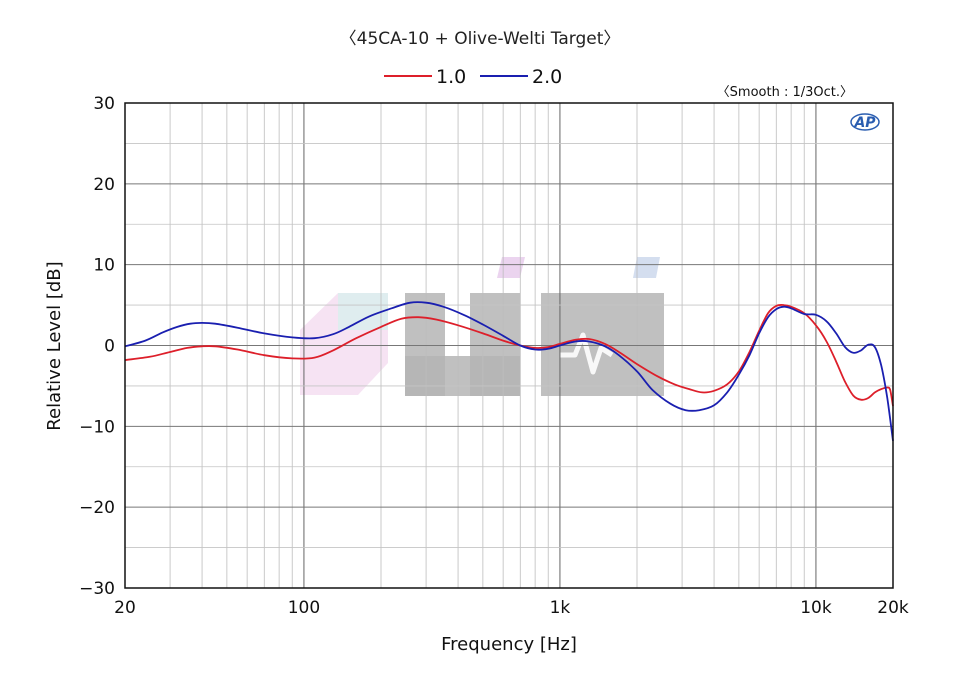 The height and width of the screenshot is (680, 960). I want to click on y-tick-label: −10, so click(97, 427).